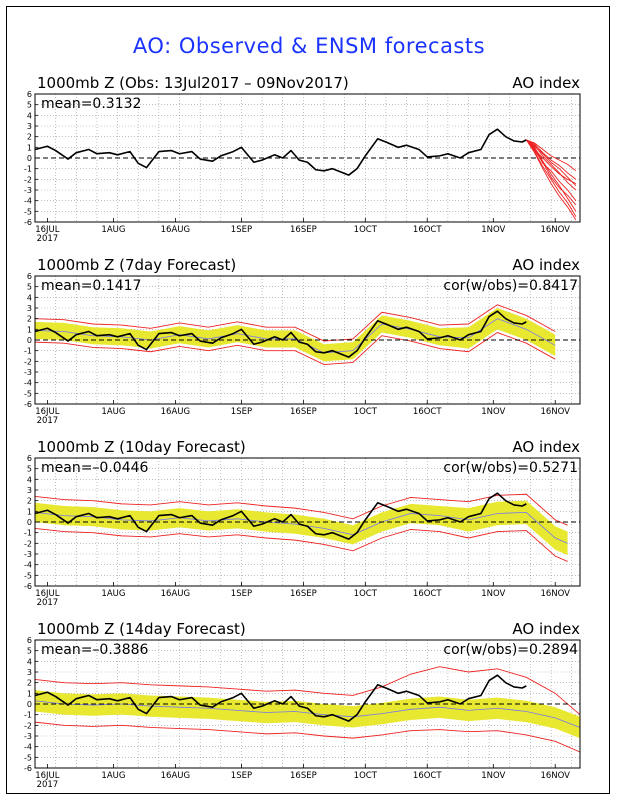 This screenshot has width=618, height=800. I want to click on correlation-label: cor(w/obs)=0.2894, so click(510, 650).